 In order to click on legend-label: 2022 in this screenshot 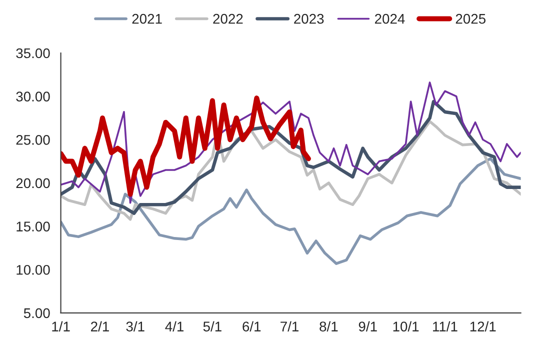, I will do `click(228, 19)`.